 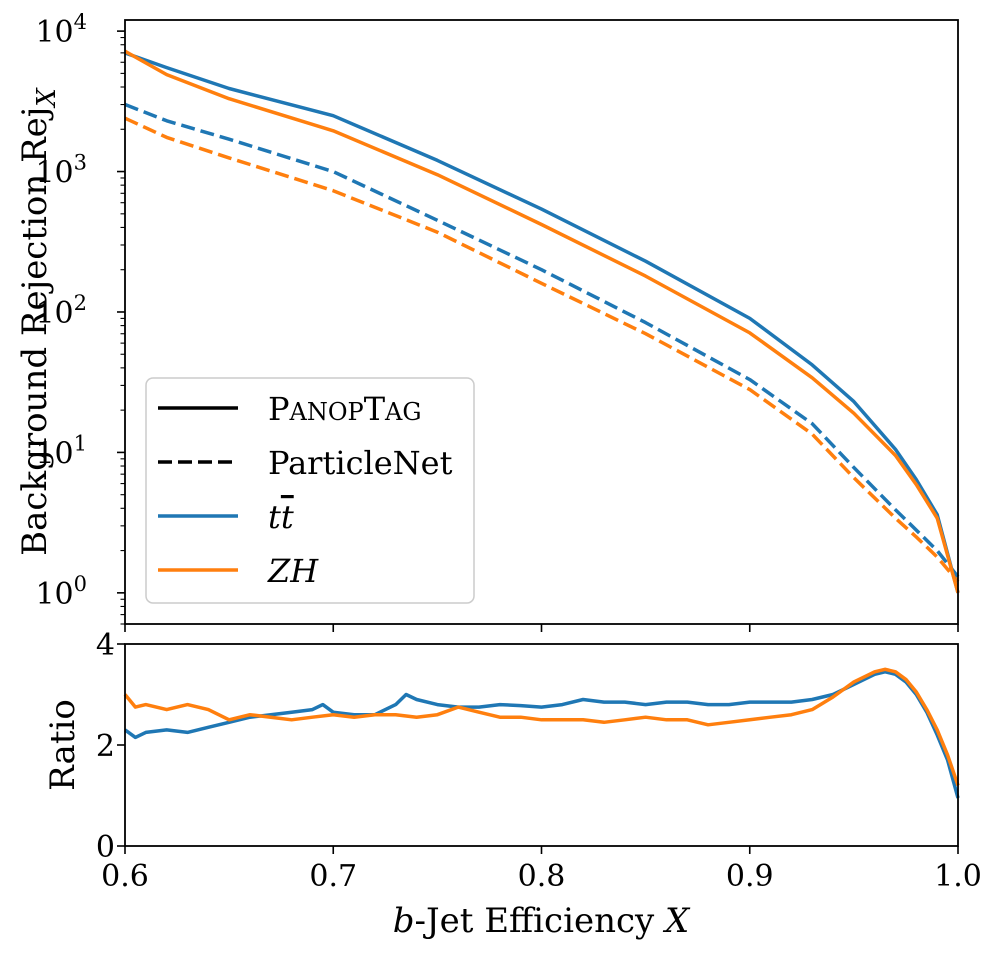 What do you see at coordinates (542, 921) in the screenshot?
I see `x-axis-label: b-Jet Efficiency X` at bounding box center [542, 921].